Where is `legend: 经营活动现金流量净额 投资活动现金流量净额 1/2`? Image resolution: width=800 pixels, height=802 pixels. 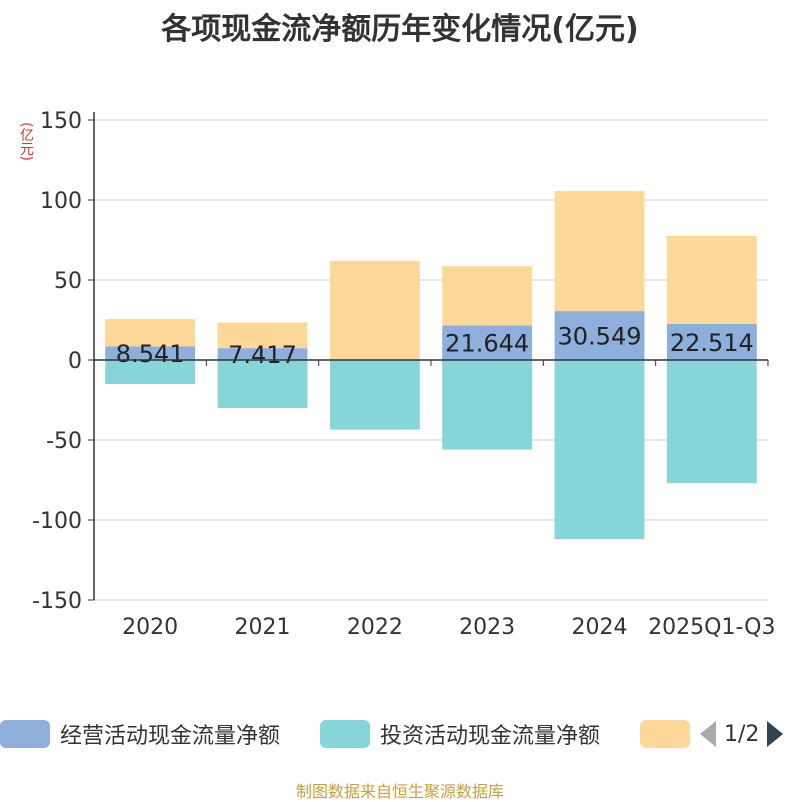
legend: 经营活动现金流量净额 投资活动现金流量净额 1/2 is located at coordinates (400, 734).